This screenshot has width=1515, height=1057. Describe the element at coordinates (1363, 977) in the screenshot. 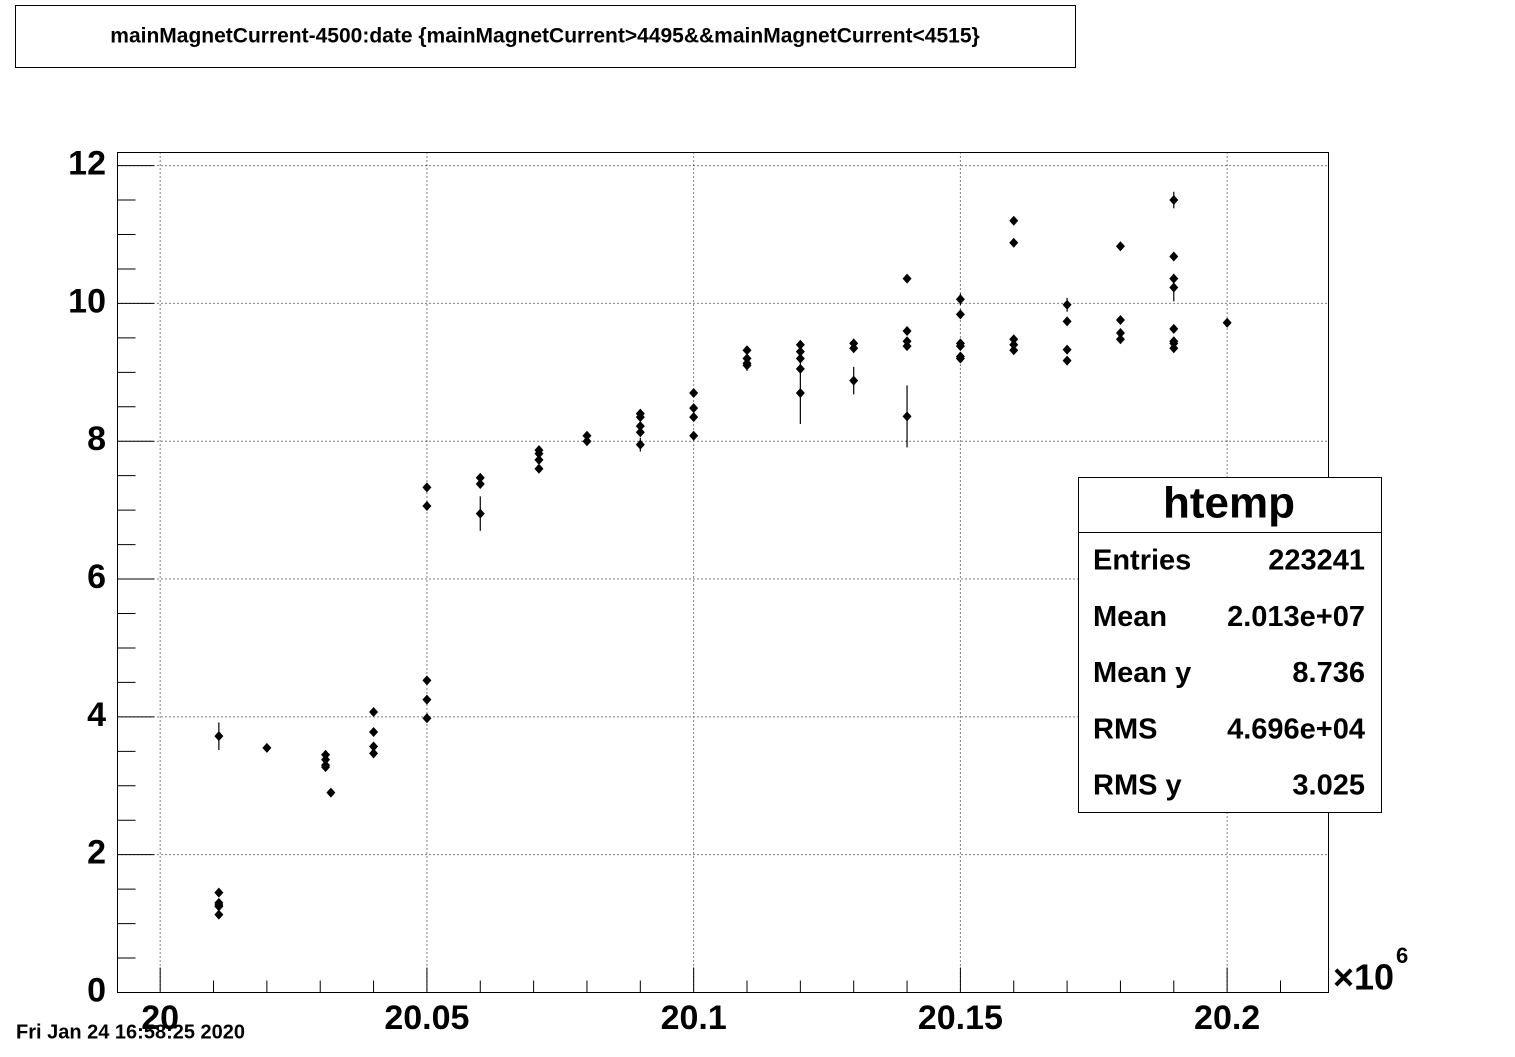

I see `x-multiplier: ×10` at that location.